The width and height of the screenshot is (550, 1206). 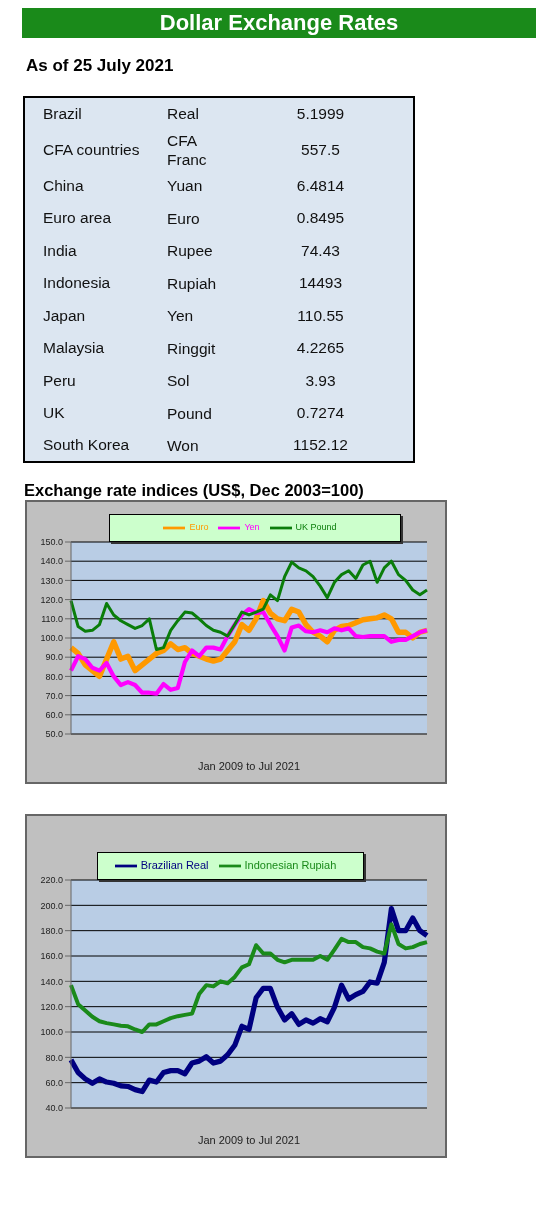 What do you see at coordinates (51, 880) in the screenshot?
I see `y-tick-label: 220.0` at bounding box center [51, 880].